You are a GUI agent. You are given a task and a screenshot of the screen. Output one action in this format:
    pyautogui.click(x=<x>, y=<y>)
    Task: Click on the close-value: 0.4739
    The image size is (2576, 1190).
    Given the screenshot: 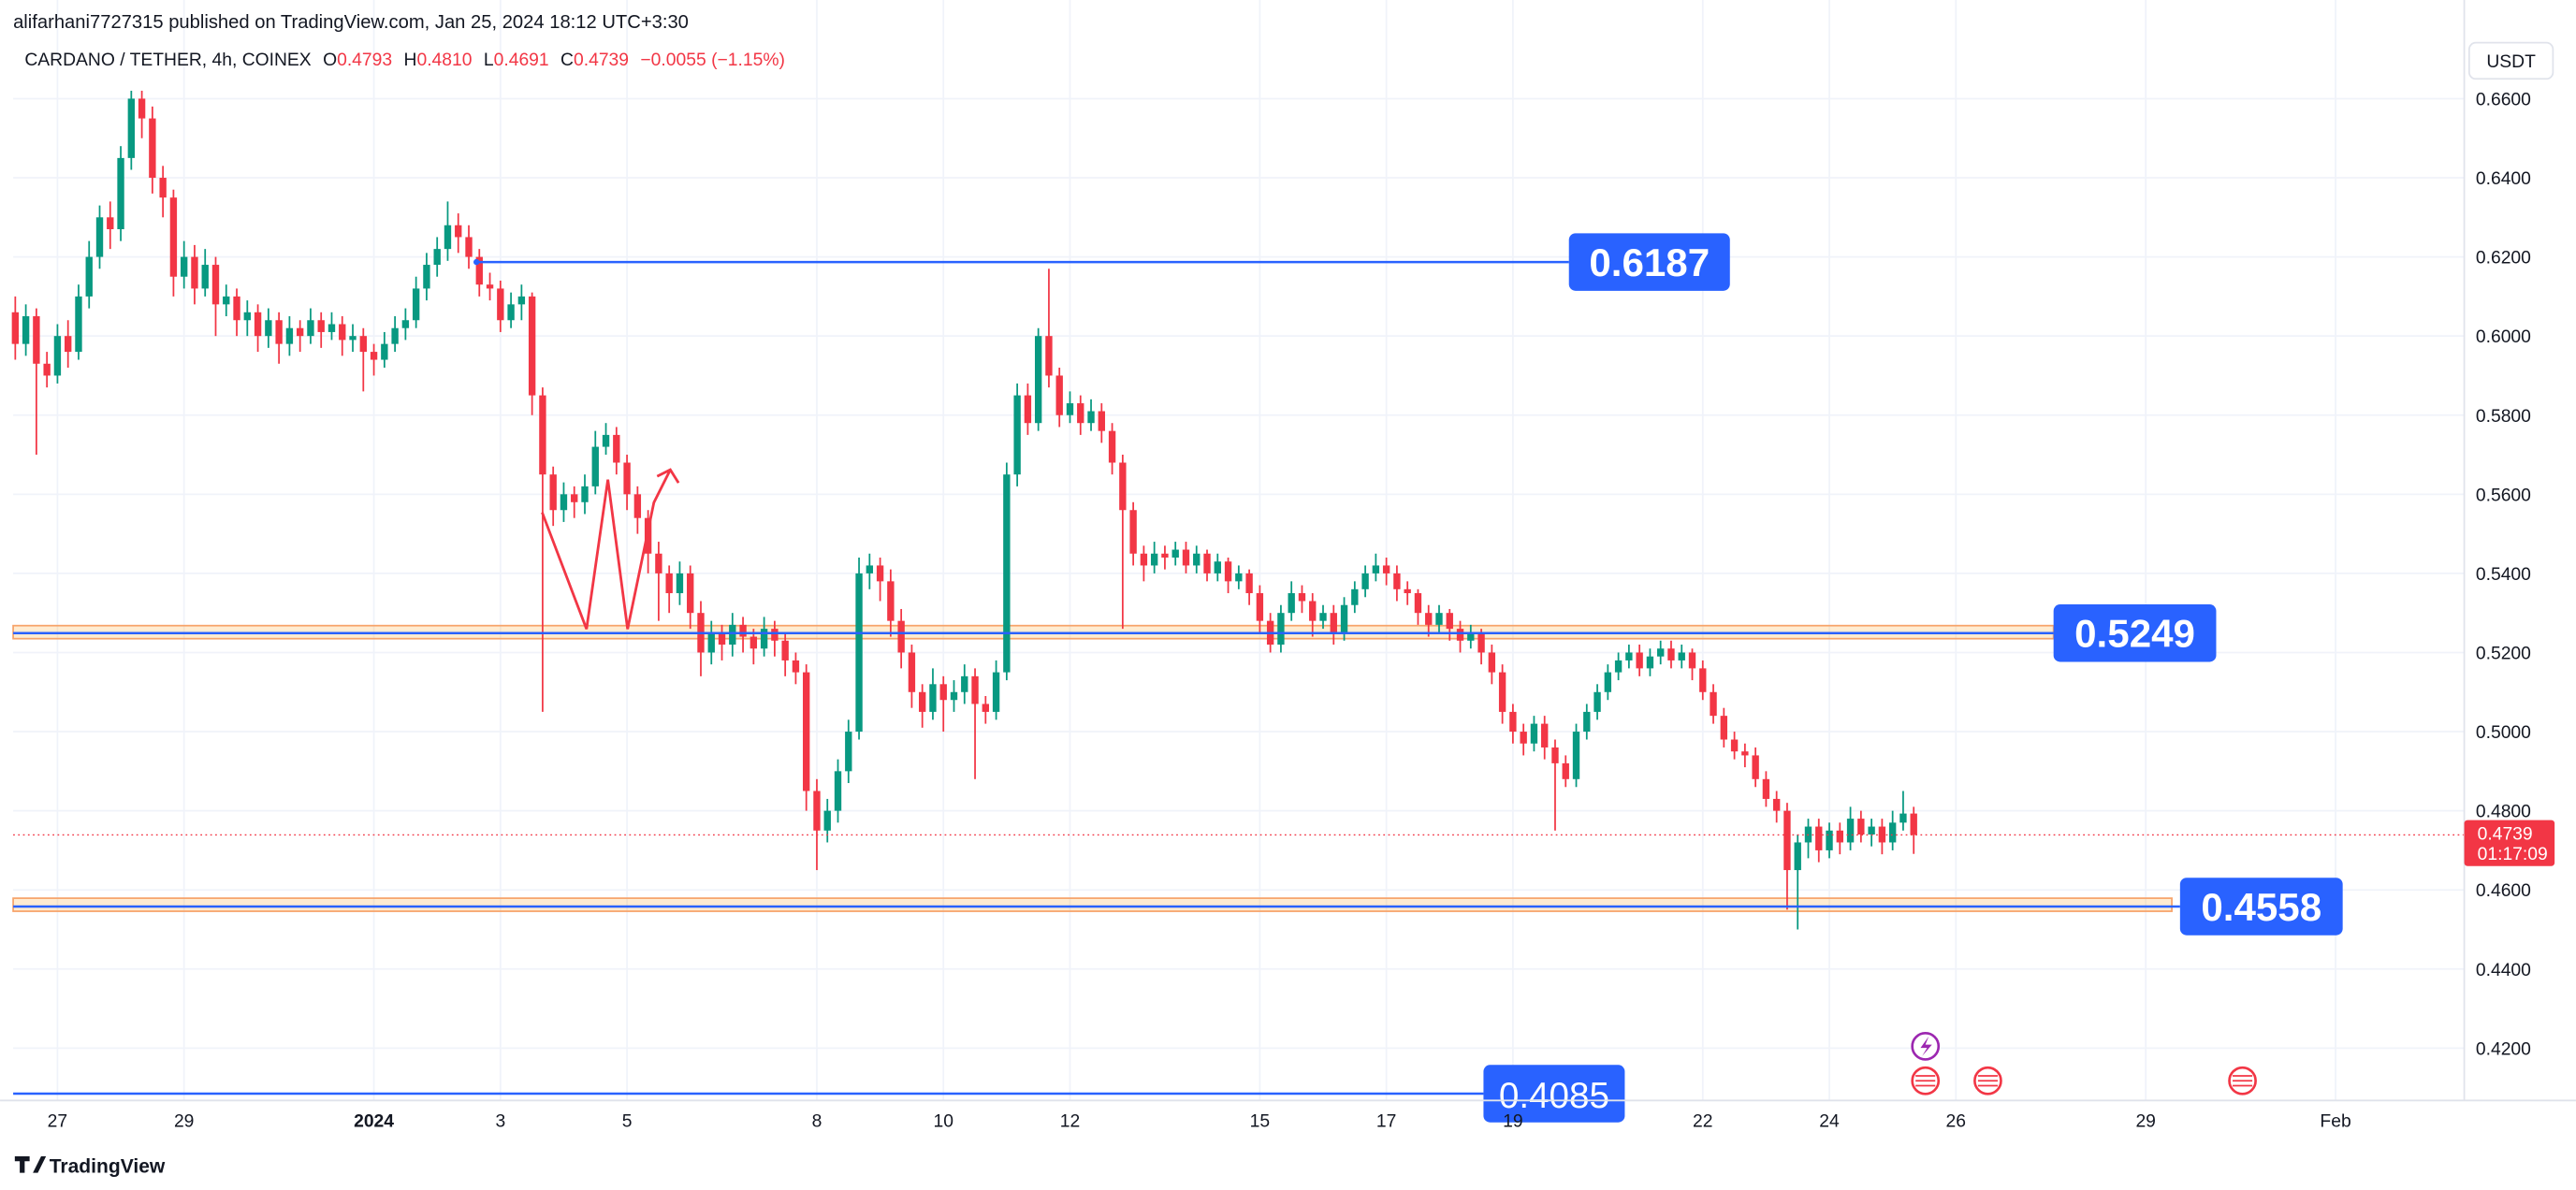 What is the action you would take?
    pyautogui.click(x=601, y=60)
    